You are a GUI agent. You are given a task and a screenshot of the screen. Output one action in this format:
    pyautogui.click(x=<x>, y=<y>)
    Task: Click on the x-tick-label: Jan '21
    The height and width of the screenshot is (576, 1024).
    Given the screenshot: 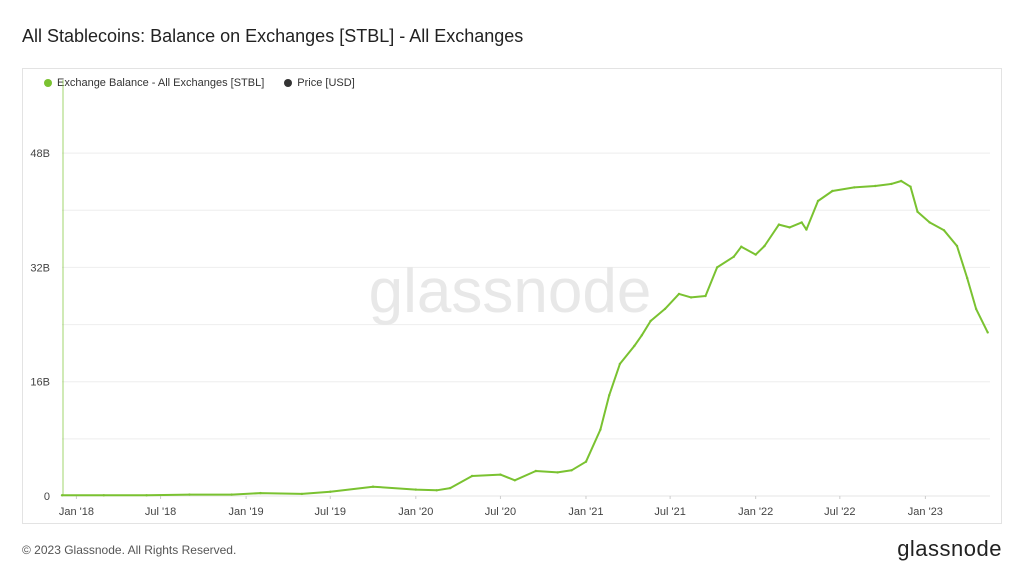 What is the action you would take?
    pyautogui.click(x=585, y=512)
    